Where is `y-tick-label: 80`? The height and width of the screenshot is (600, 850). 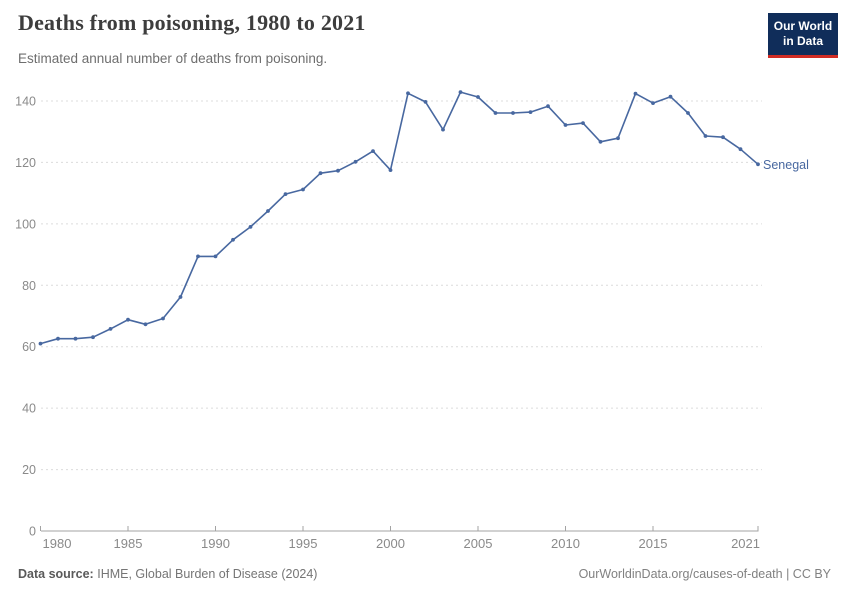 y-tick-label: 80 is located at coordinates (29, 286).